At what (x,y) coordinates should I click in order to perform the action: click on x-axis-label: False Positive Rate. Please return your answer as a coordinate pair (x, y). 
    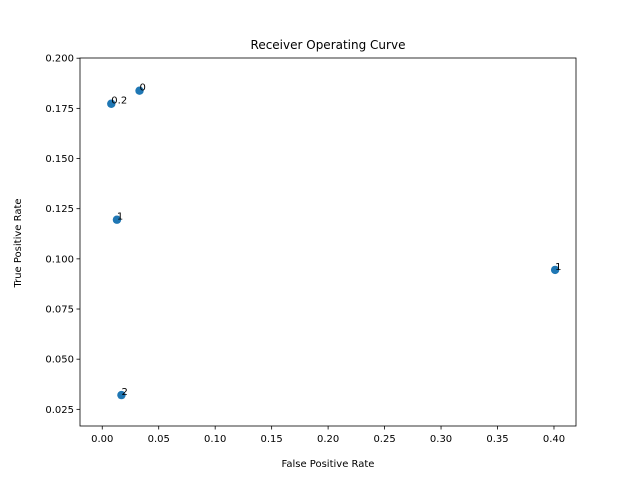
    Looking at the image, I should click on (328, 464).